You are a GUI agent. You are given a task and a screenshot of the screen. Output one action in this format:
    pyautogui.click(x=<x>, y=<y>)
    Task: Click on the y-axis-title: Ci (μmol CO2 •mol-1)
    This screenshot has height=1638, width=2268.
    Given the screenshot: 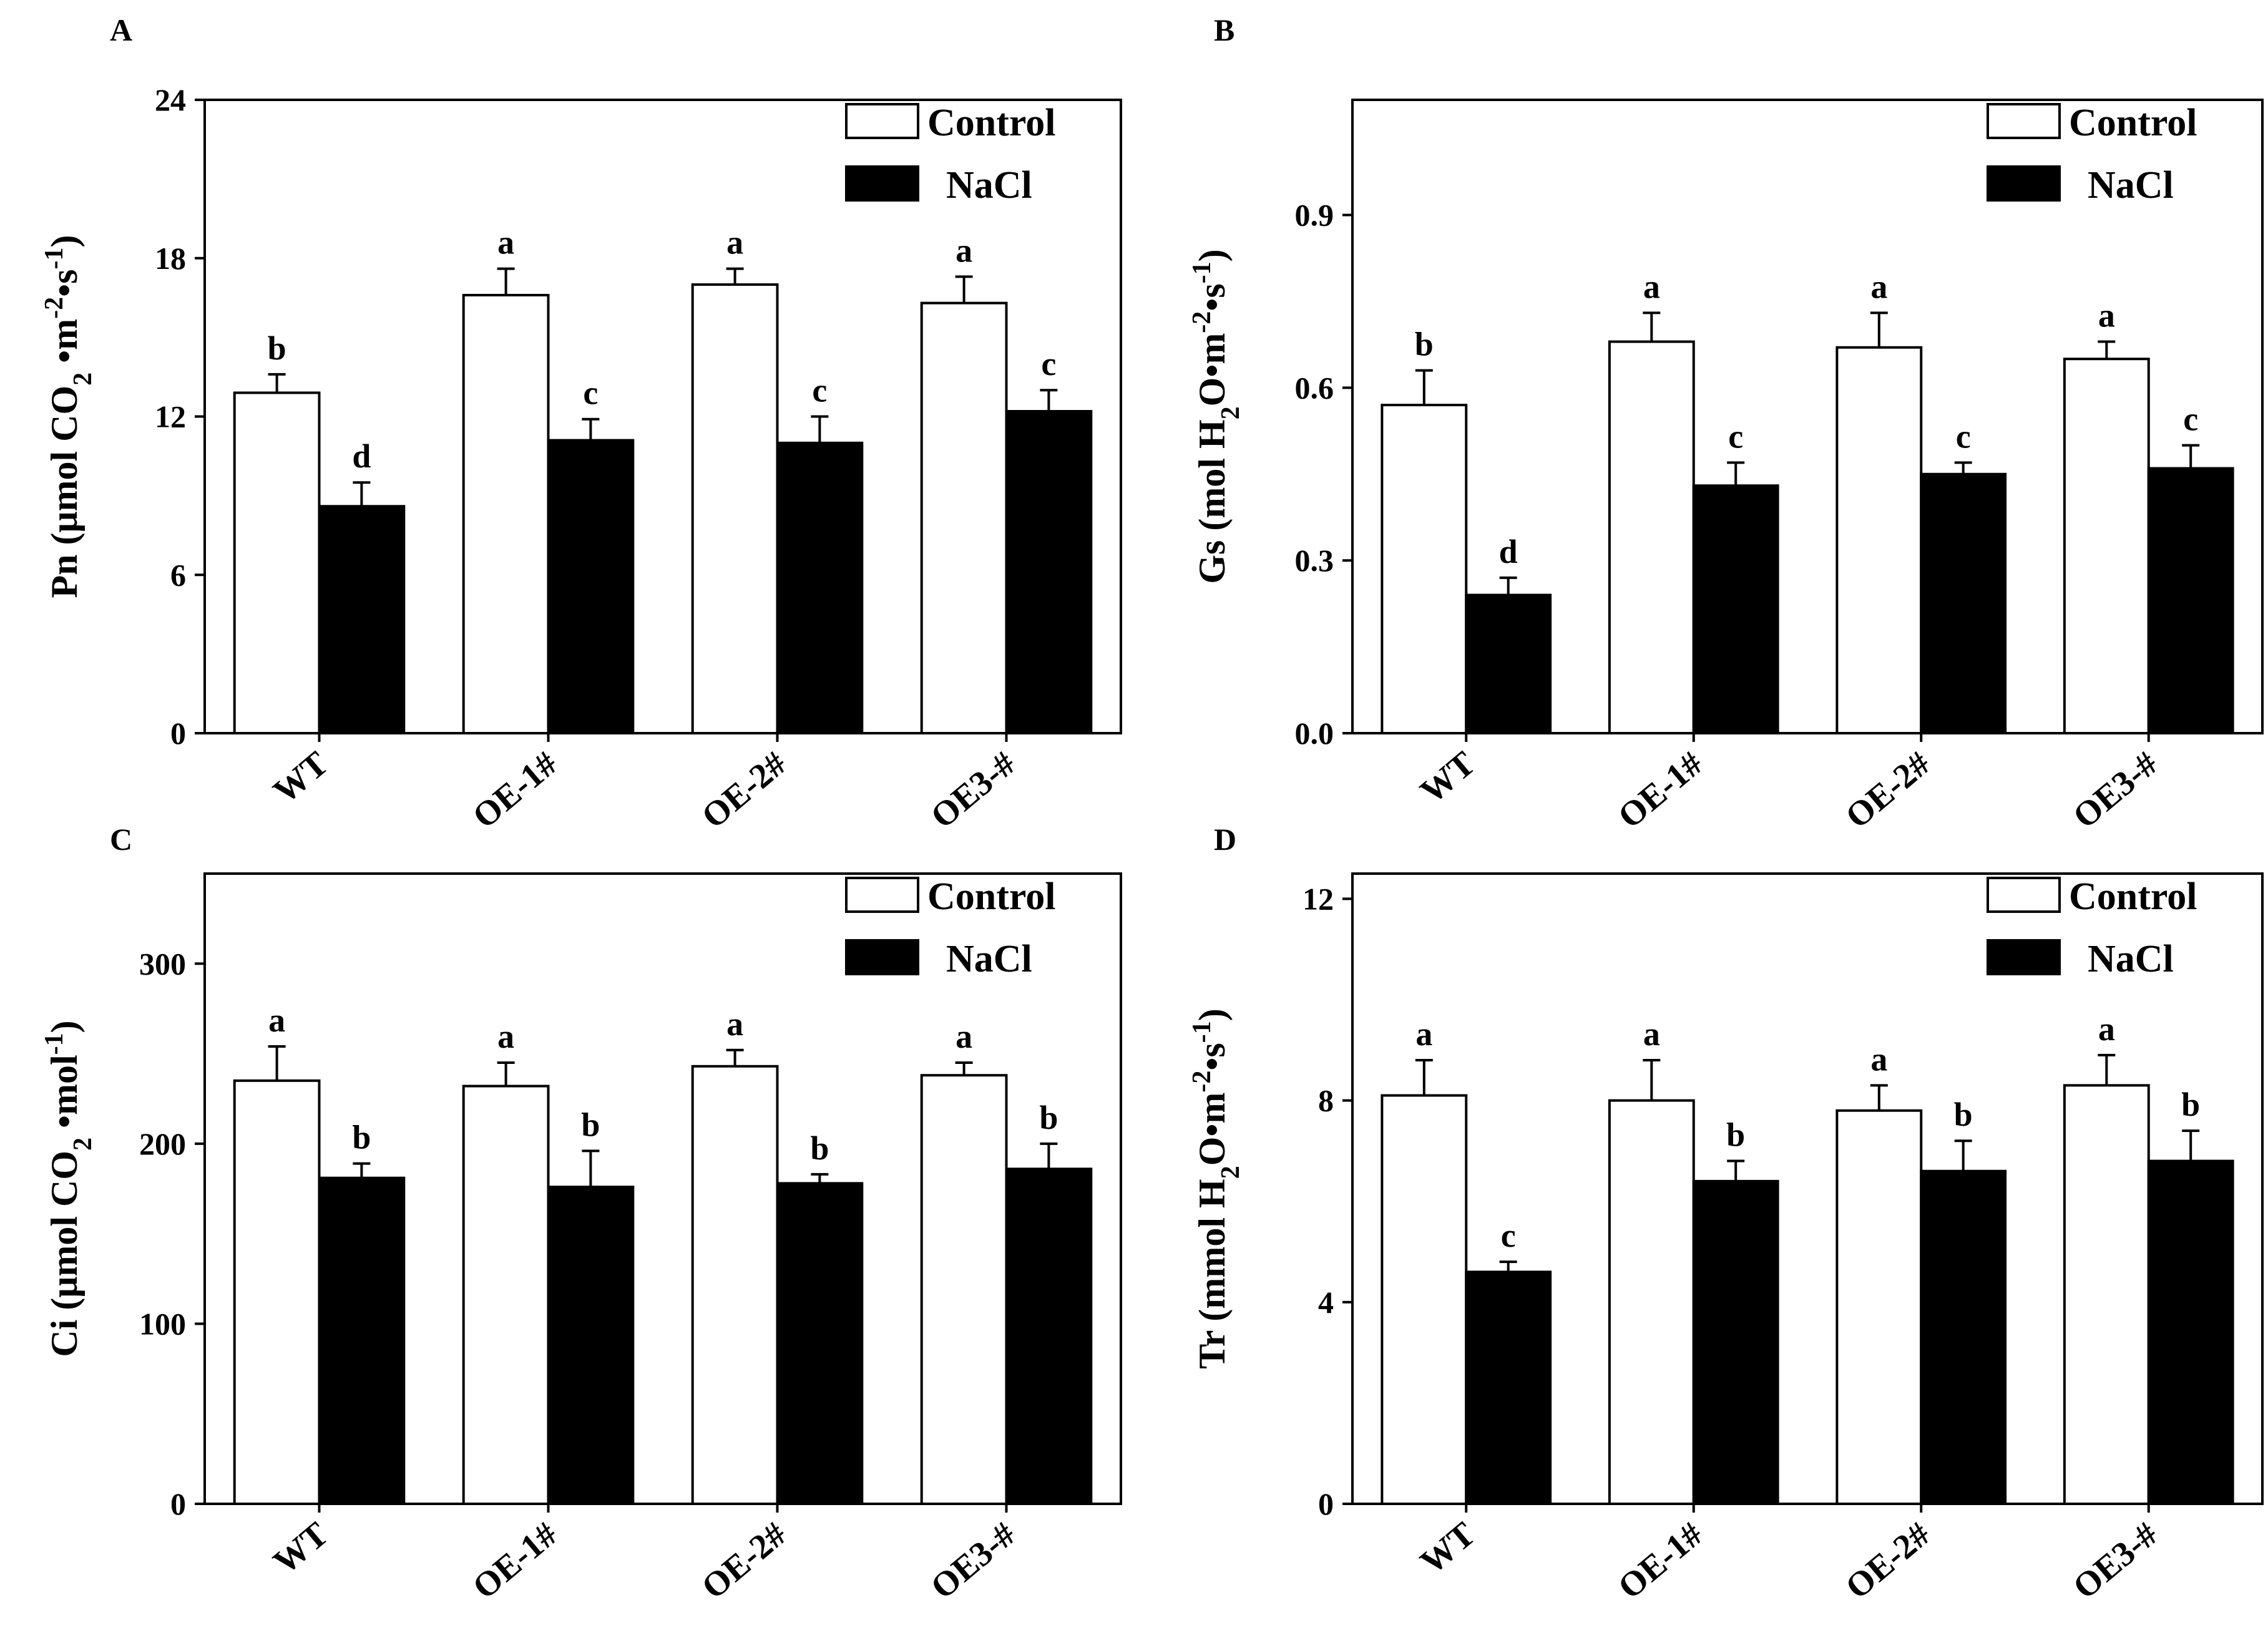 What is the action you would take?
    pyautogui.click(x=68, y=1188)
    